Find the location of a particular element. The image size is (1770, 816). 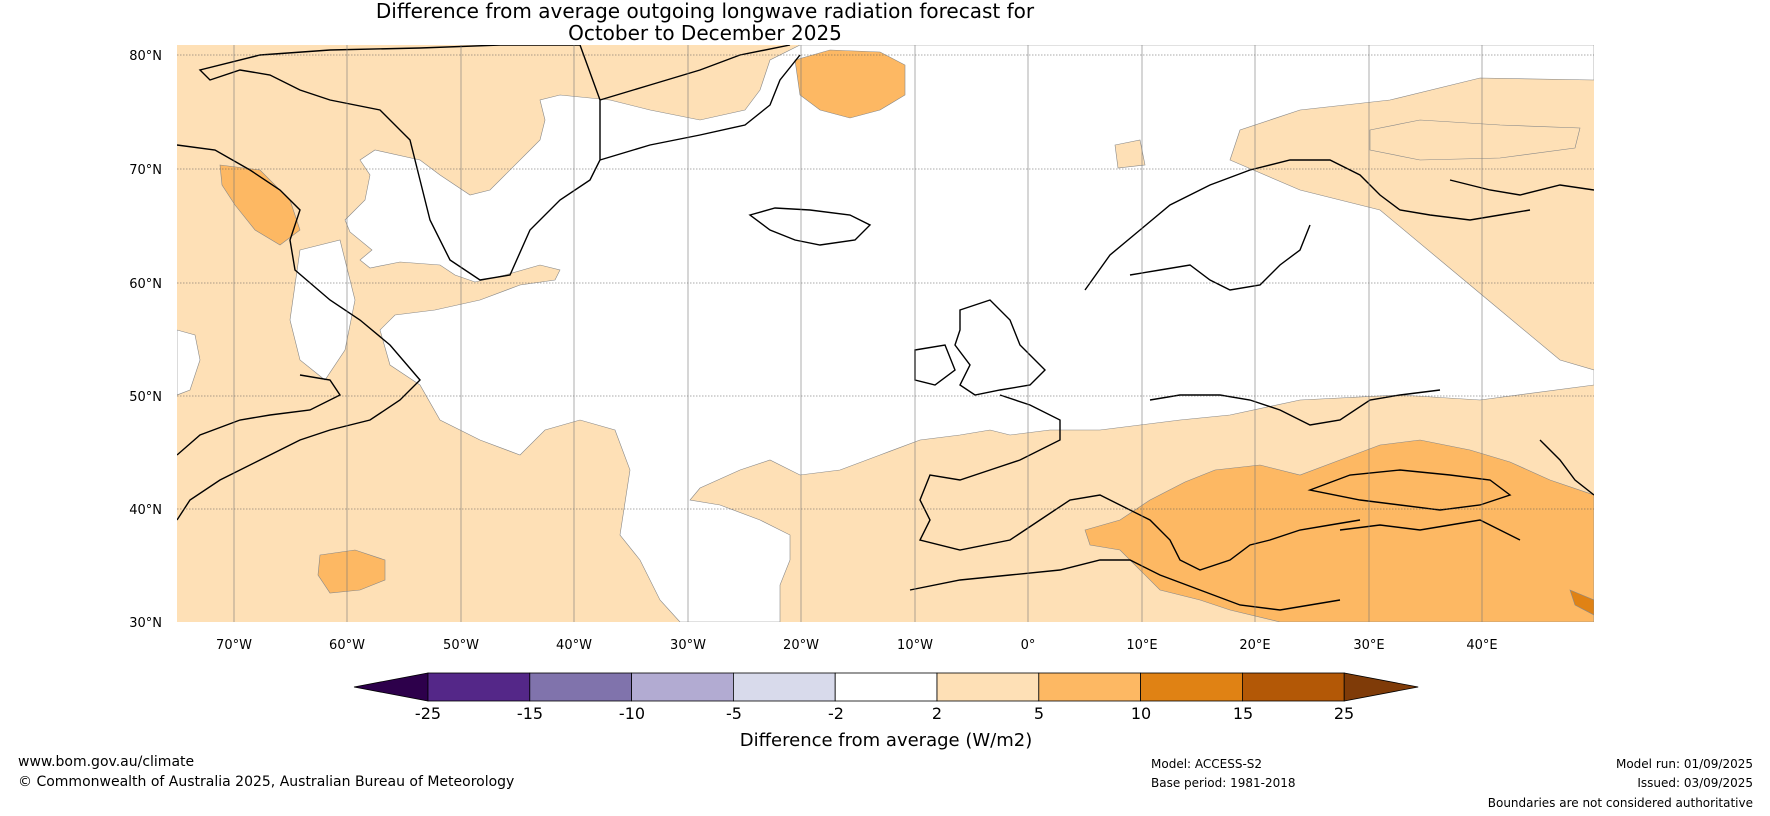

lat-label: 80°N is located at coordinates (145, 56).